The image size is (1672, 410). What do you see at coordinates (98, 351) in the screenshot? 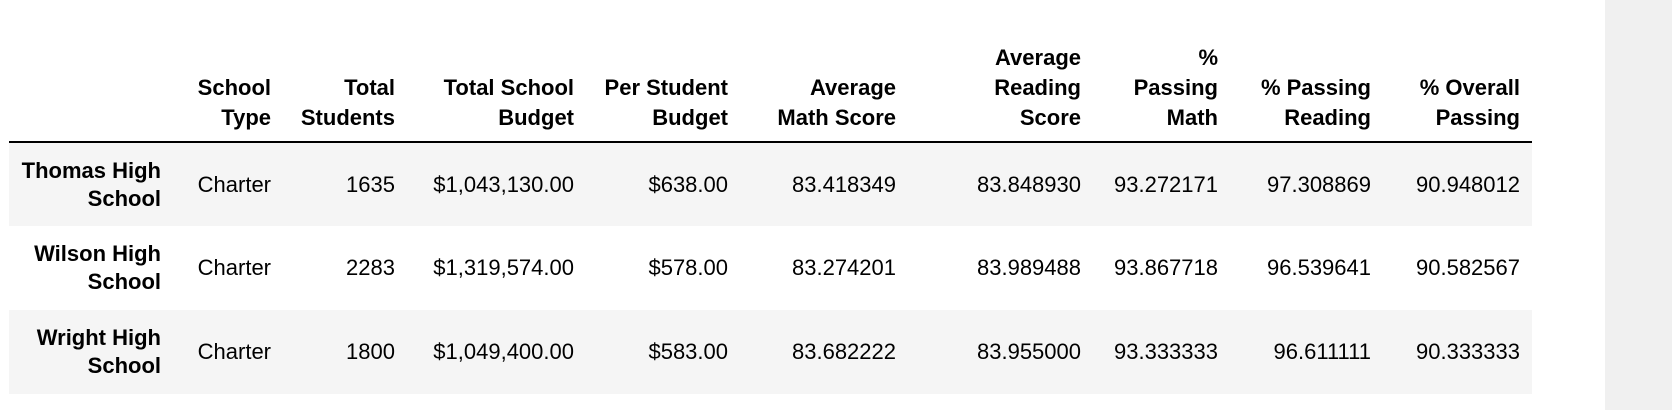
I see `row-label: Wright High School` at bounding box center [98, 351].